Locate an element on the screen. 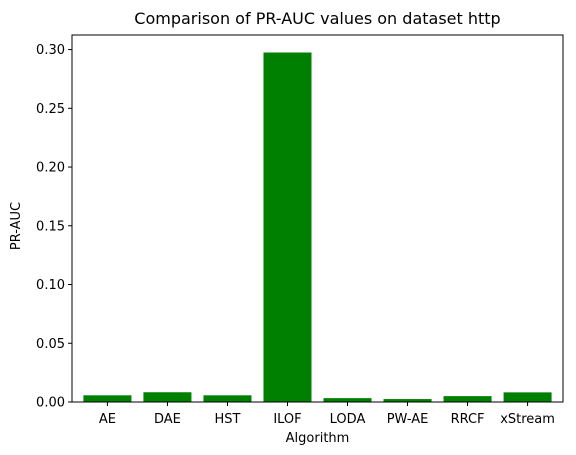 Image resolution: width=576 pixels, height=455 pixels. bar-loda is located at coordinates (347, 400).